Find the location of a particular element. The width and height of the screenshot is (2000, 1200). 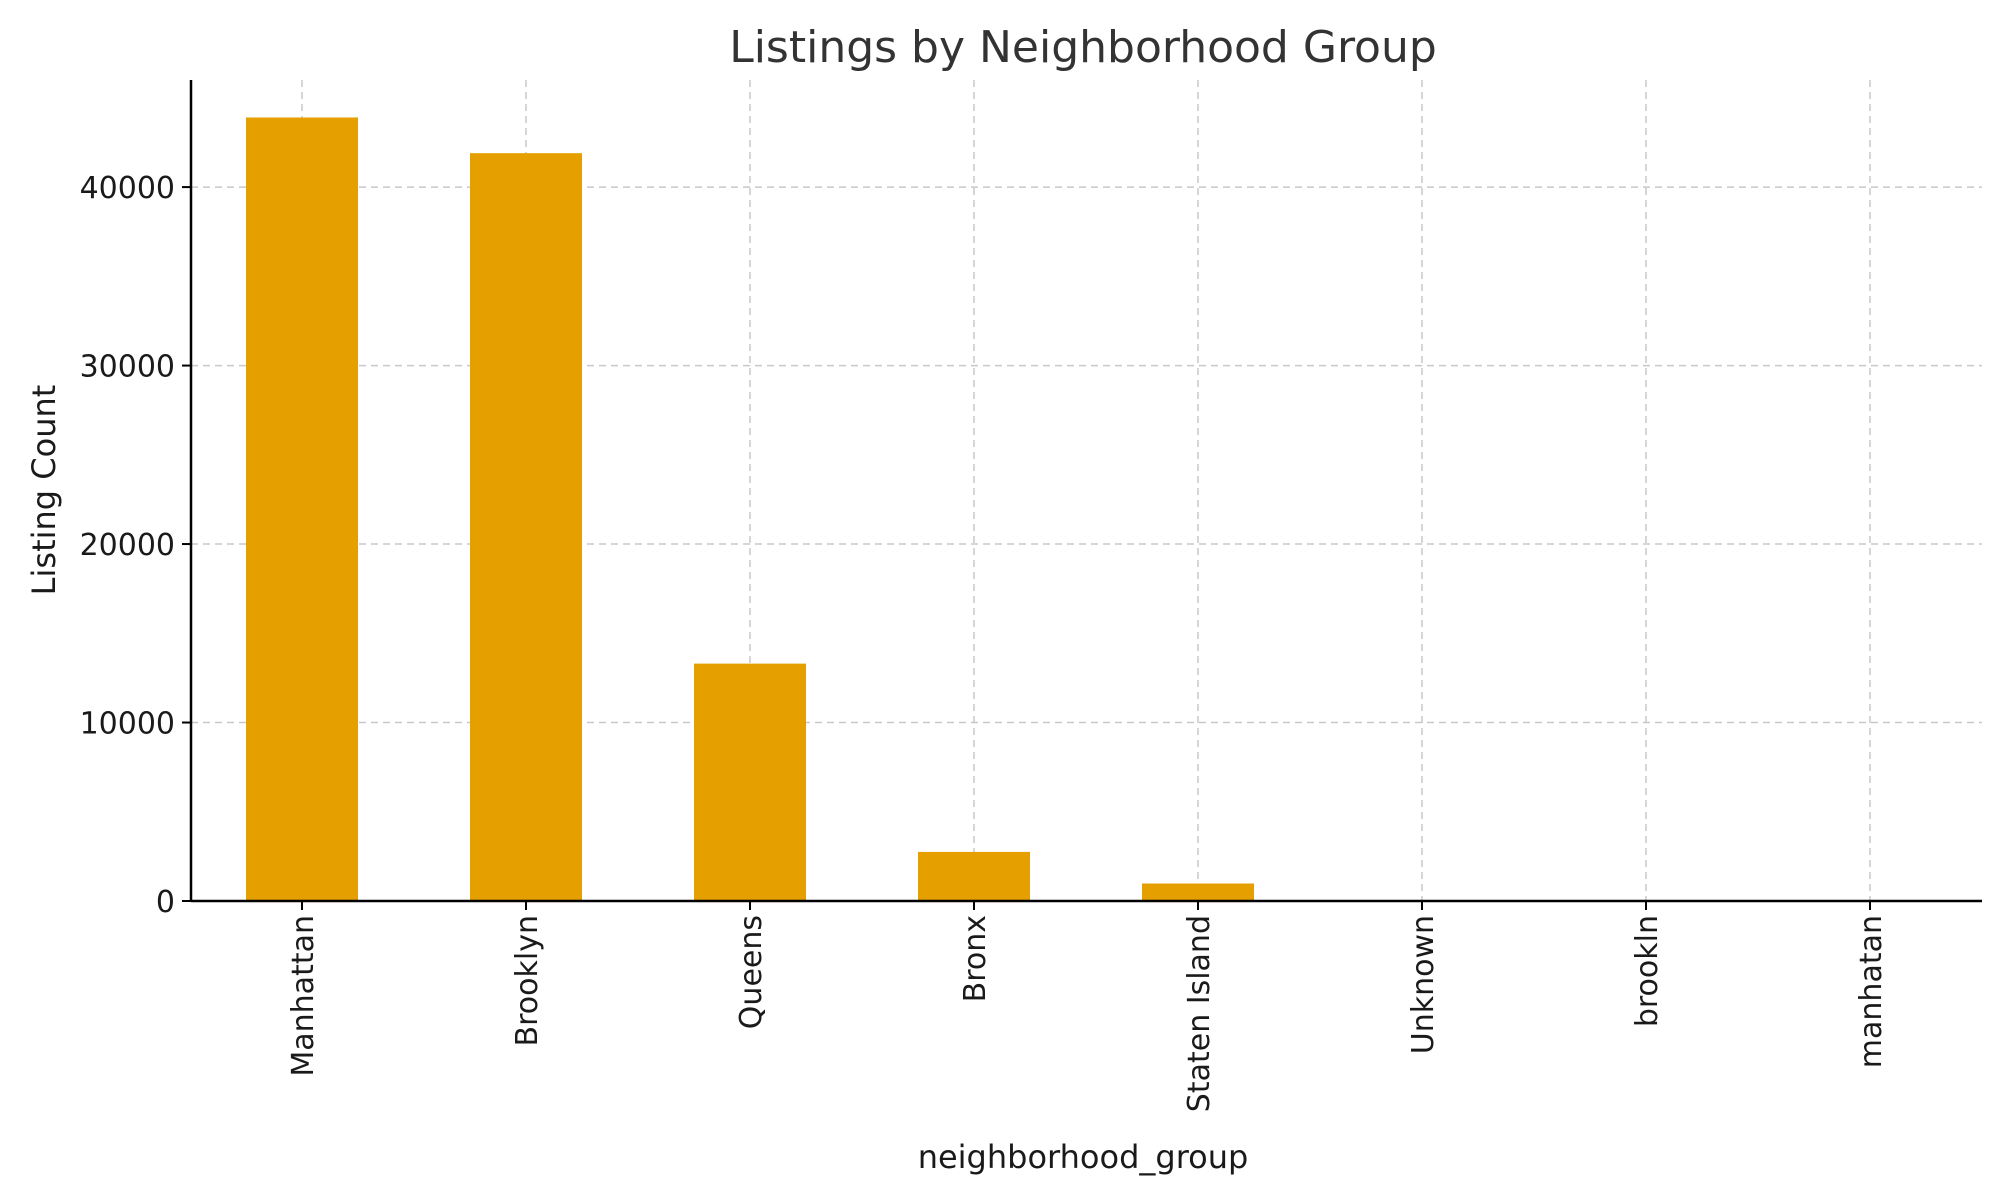

x-tick-label: Queens is located at coordinates (751, 972).